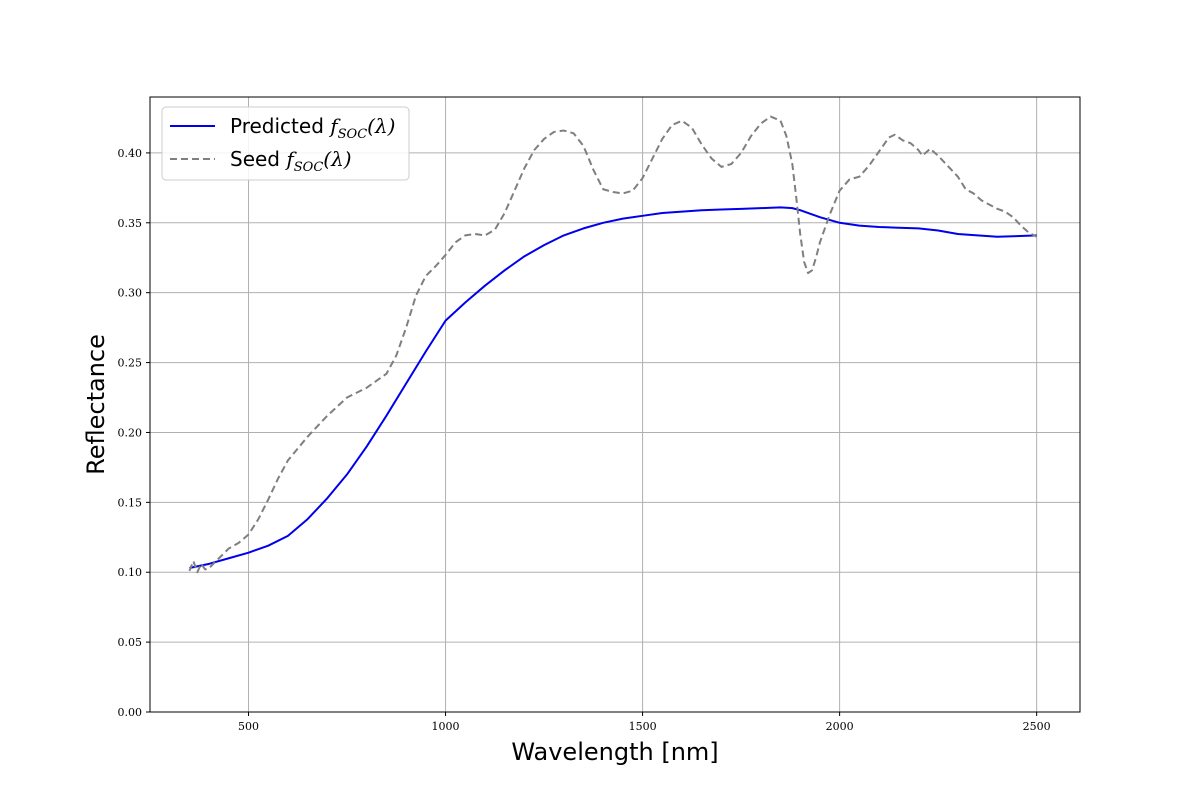  Describe the element at coordinates (130, 712) in the screenshot. I see `y-tick-label: 0.00` at that location.